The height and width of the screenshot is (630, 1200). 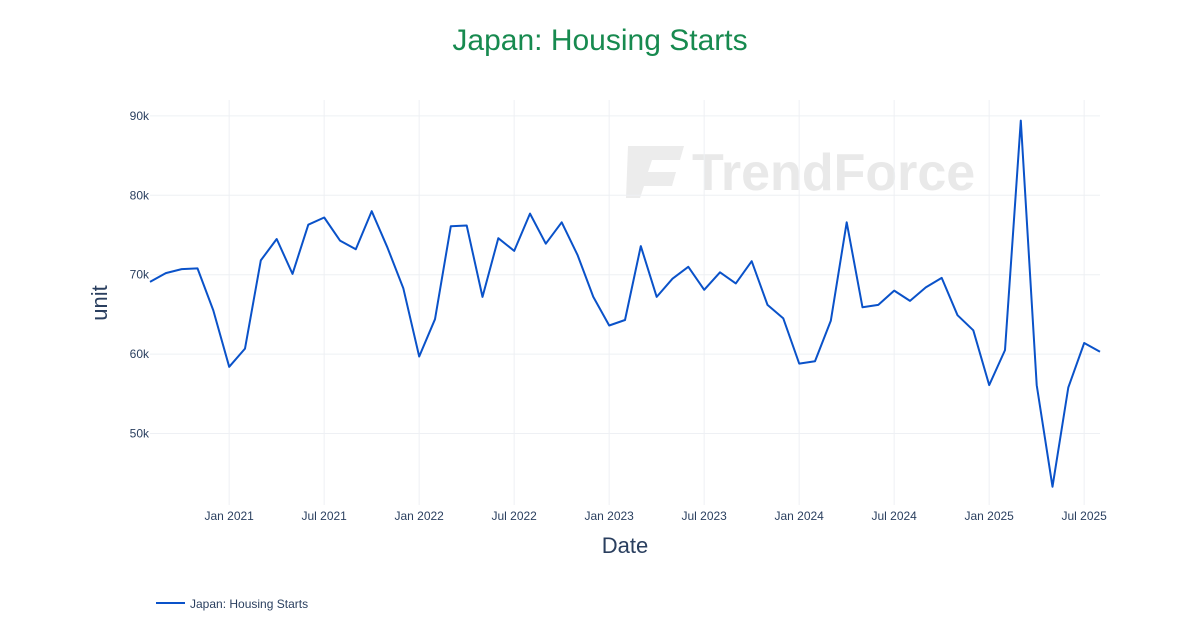 What do you see at coordinates (625, 545) in the screenshot?
I see `x-axis-title: Date` at bounding box center [625, 545].